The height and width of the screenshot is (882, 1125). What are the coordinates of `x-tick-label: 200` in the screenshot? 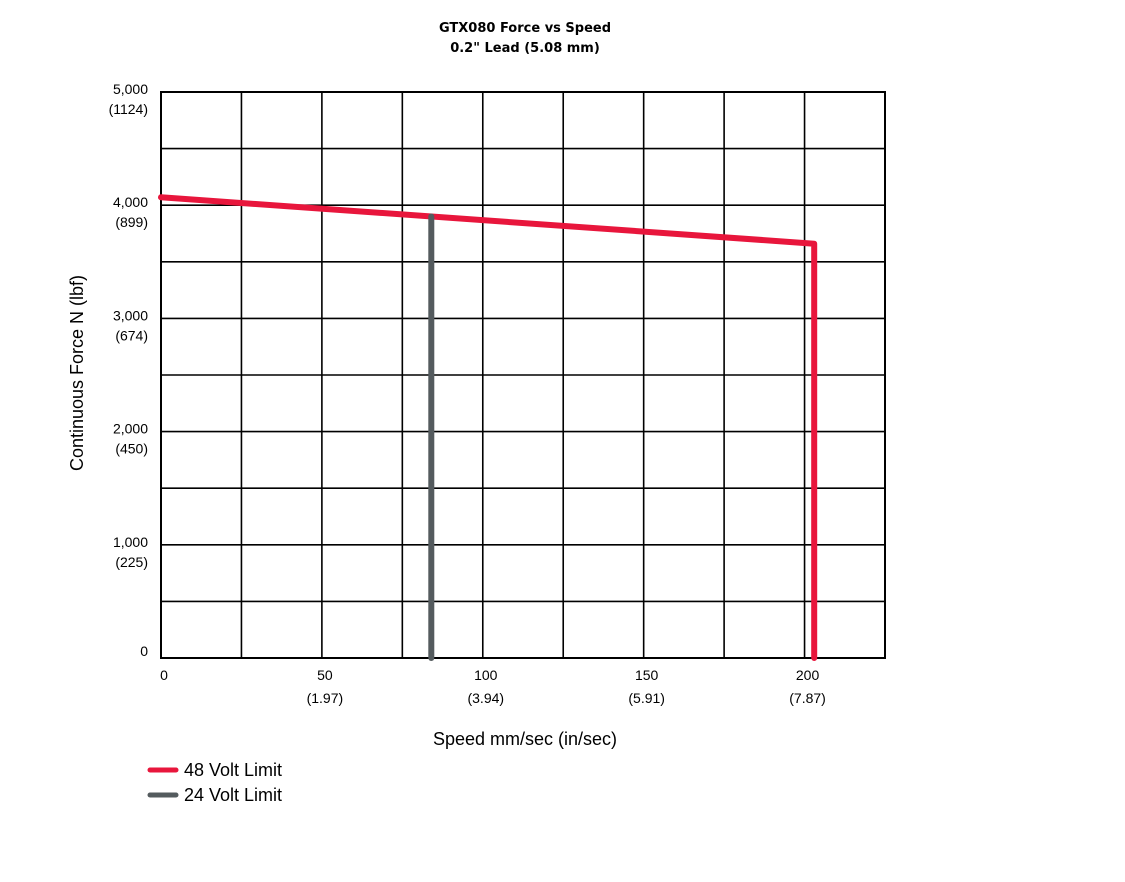 It's located at (808, 675).